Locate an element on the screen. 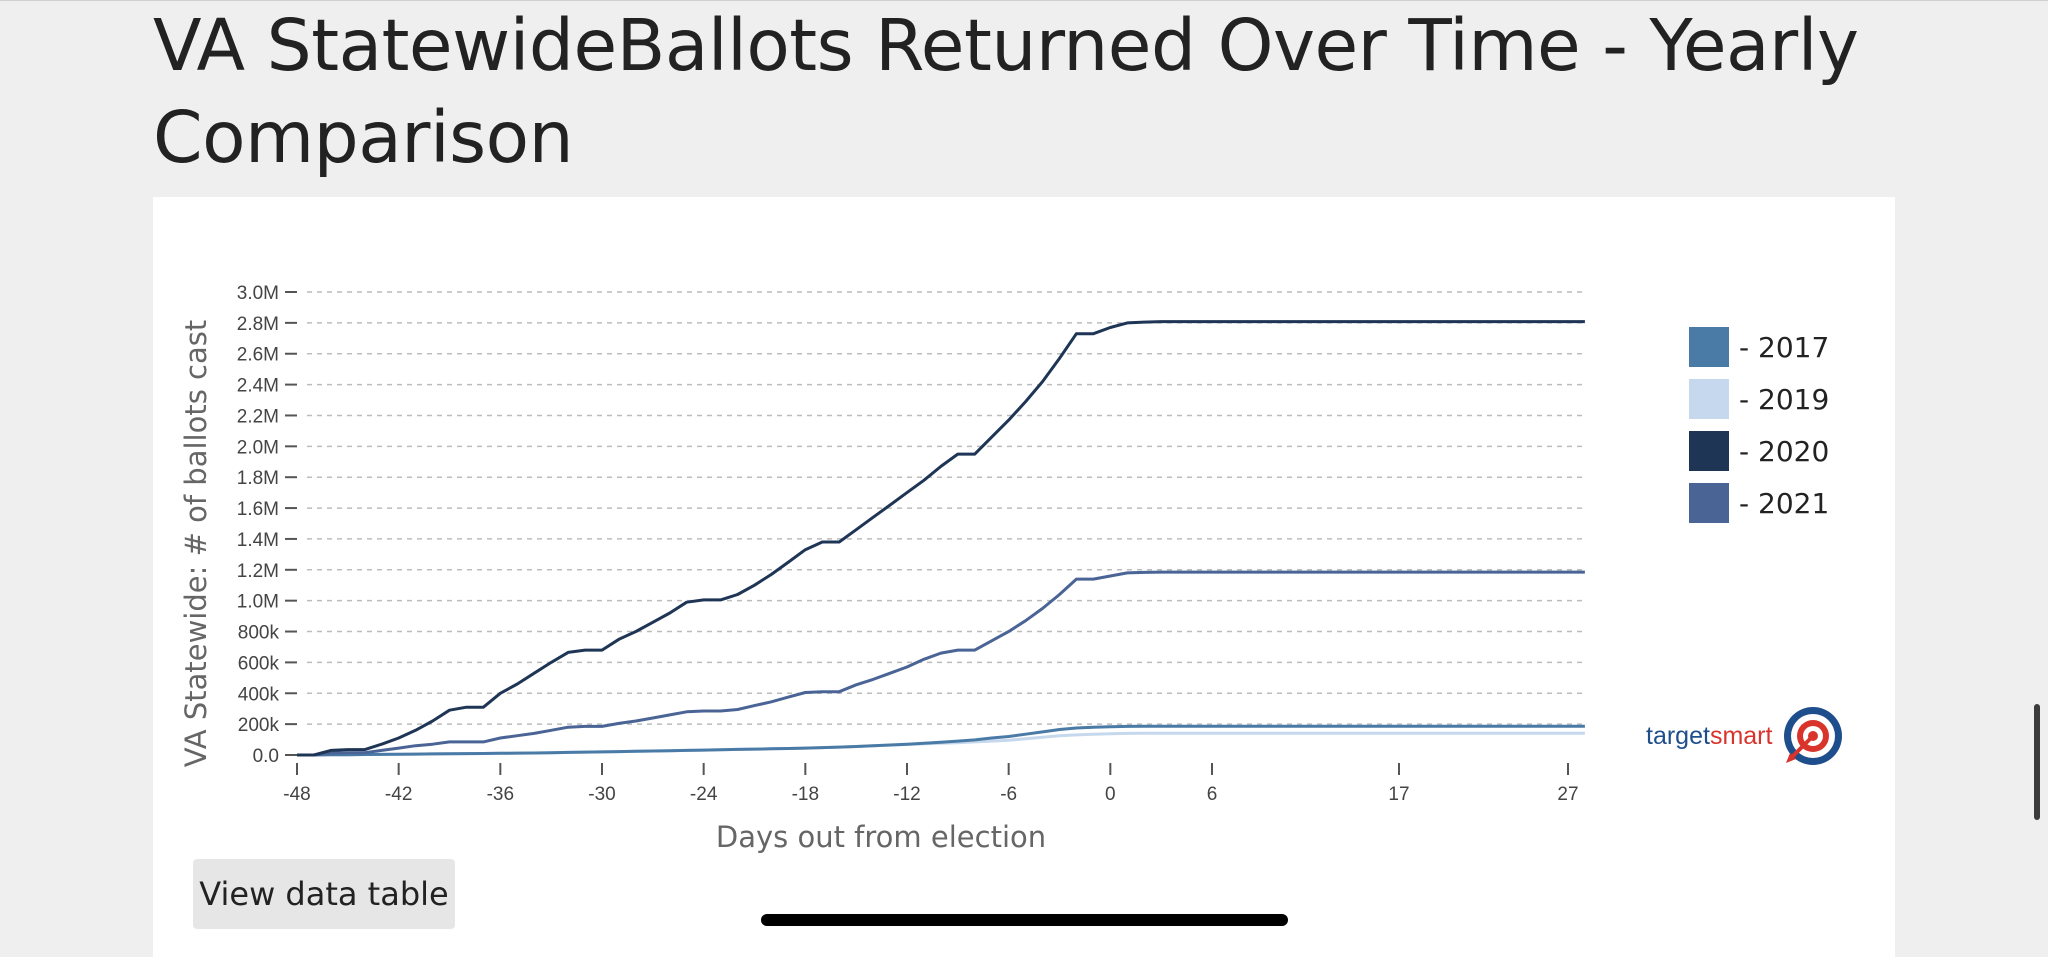 Image resolution: width=2048 pixels, height=957 pixels. x-tick-label: -12 is located at coordinates (906, 794).